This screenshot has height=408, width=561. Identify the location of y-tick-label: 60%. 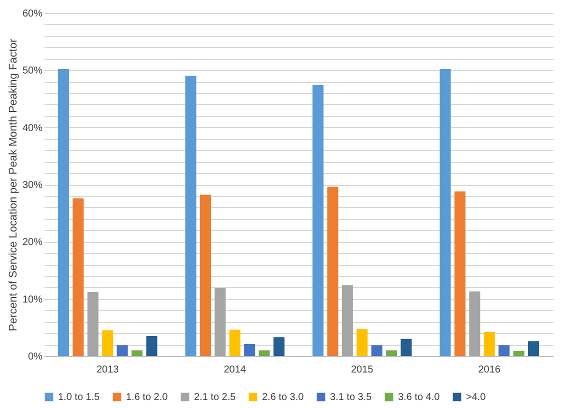
(32, 14).